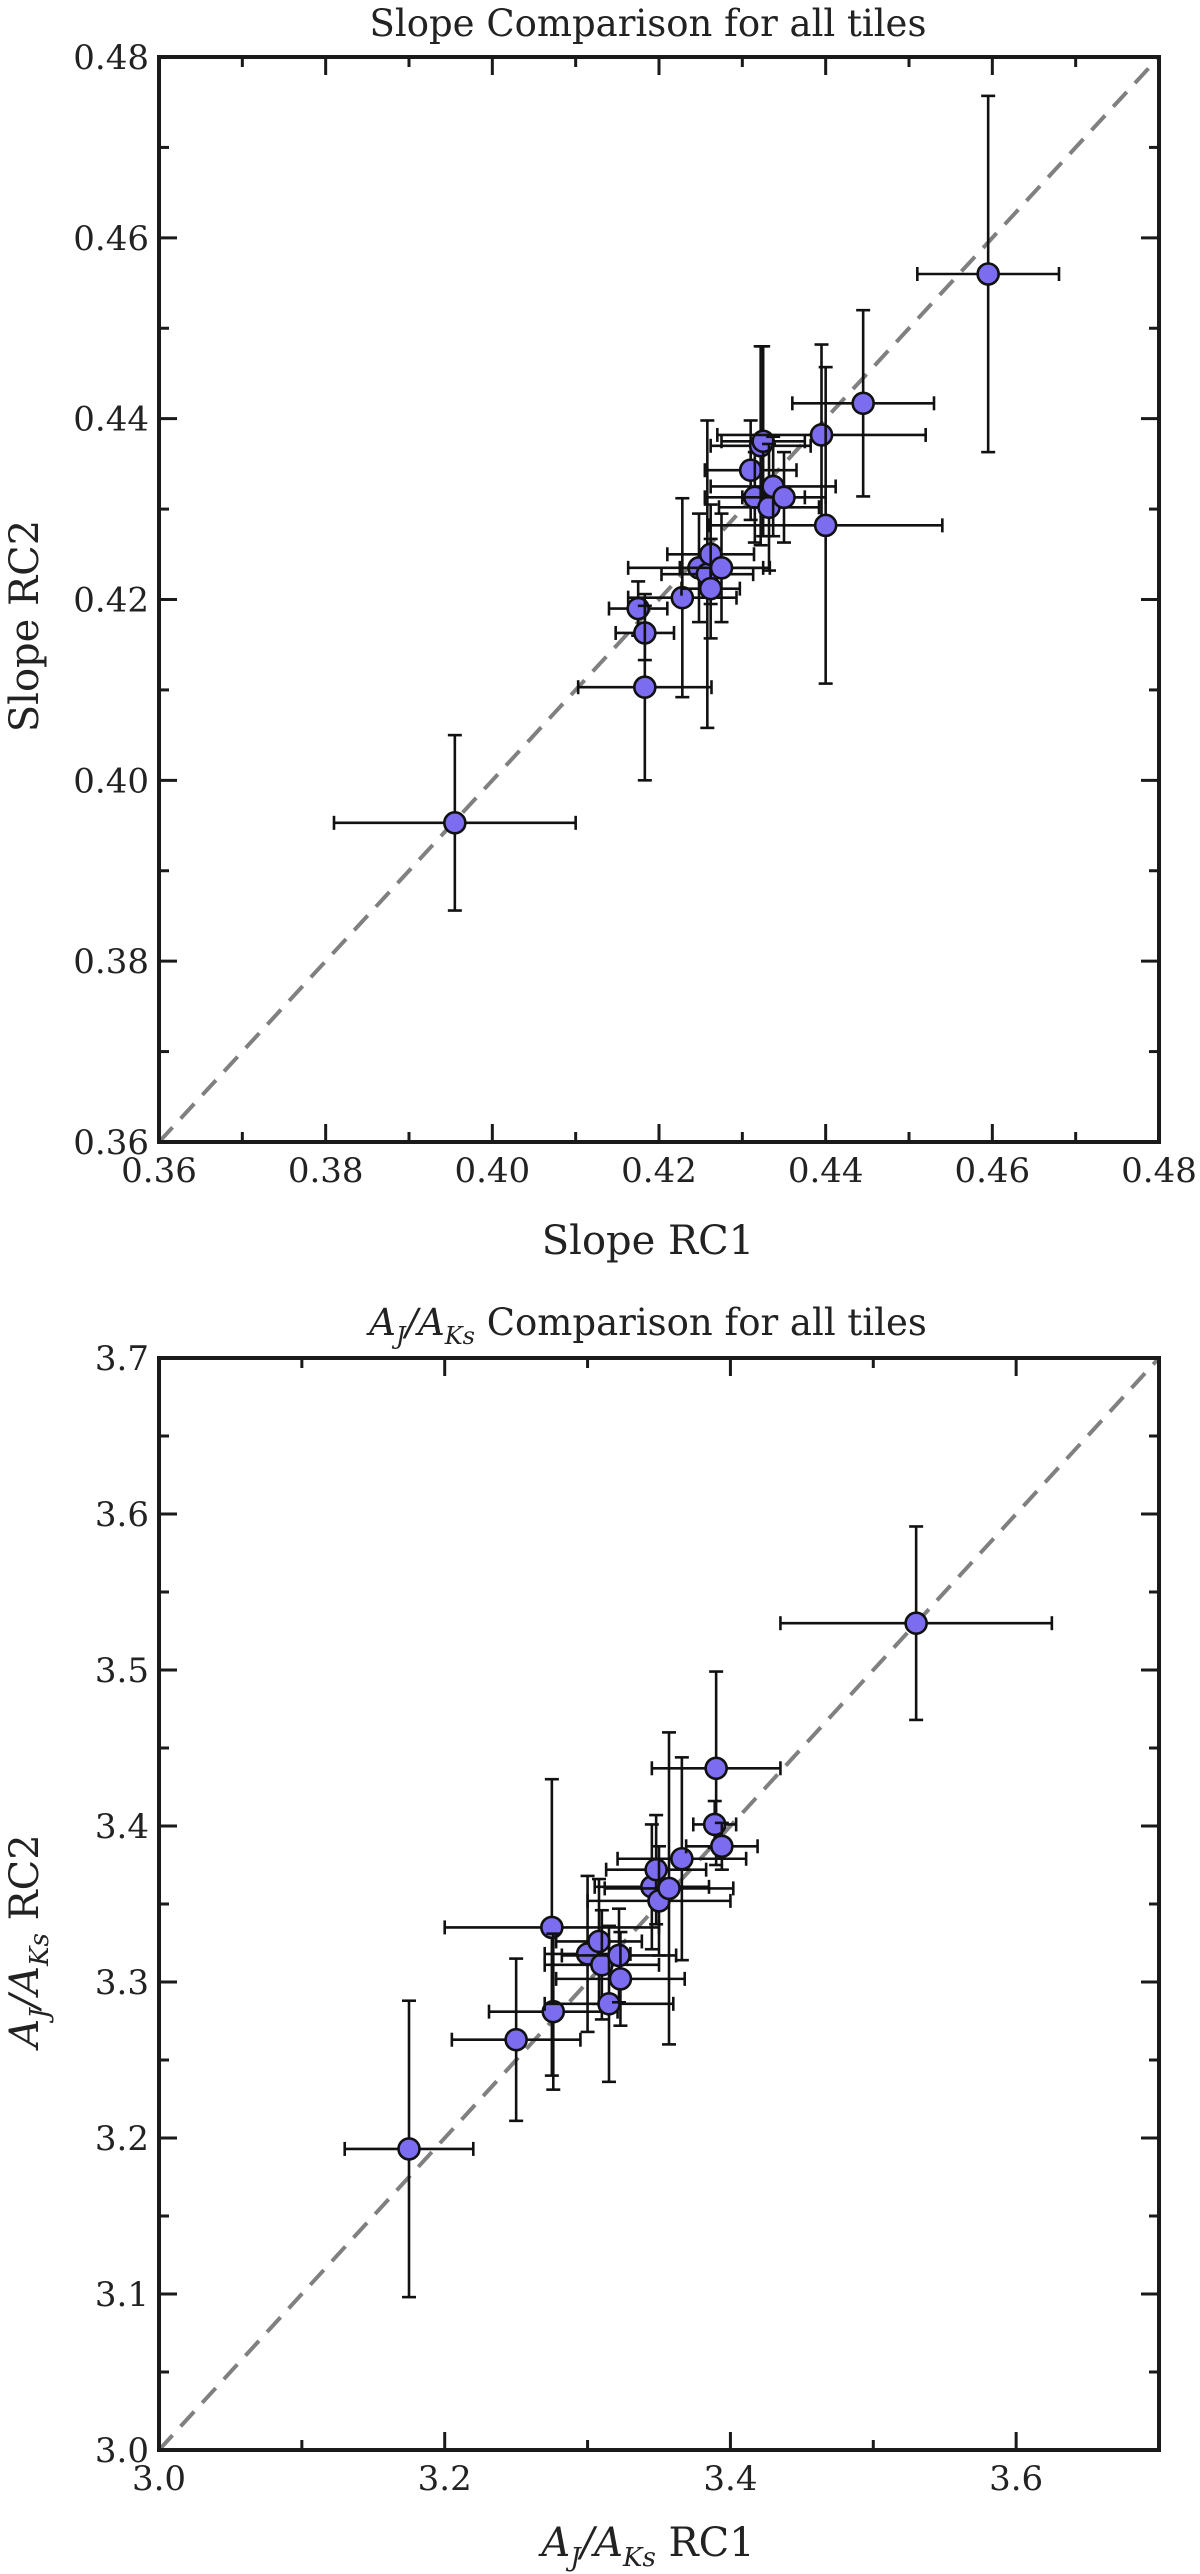 The height and width of the screenshot is (2574, 1200). I want to click on chart-title: Slope Comparison for all tiles, so click(648, 23).